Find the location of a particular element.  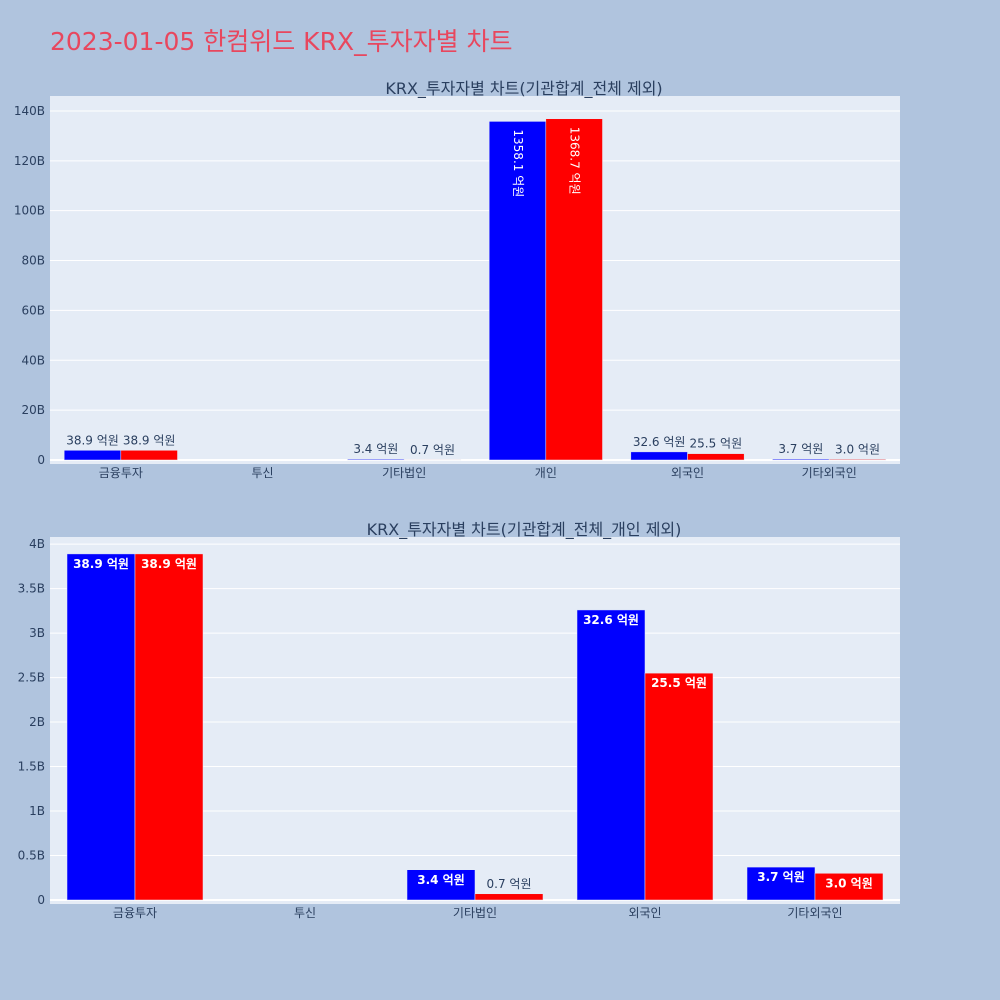

y-tick-label: 1.5B is located at coordinates (31, 767).